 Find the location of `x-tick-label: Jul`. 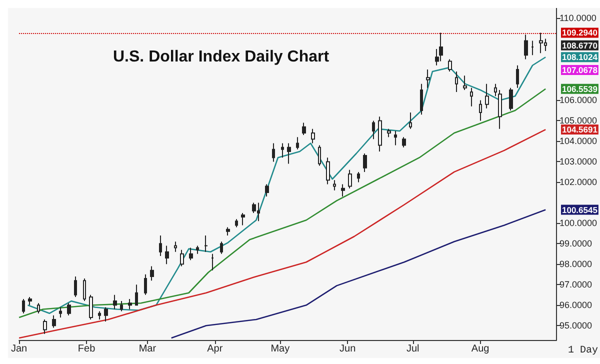

x-tick-label: Jul is located at coordinates (413, 349).